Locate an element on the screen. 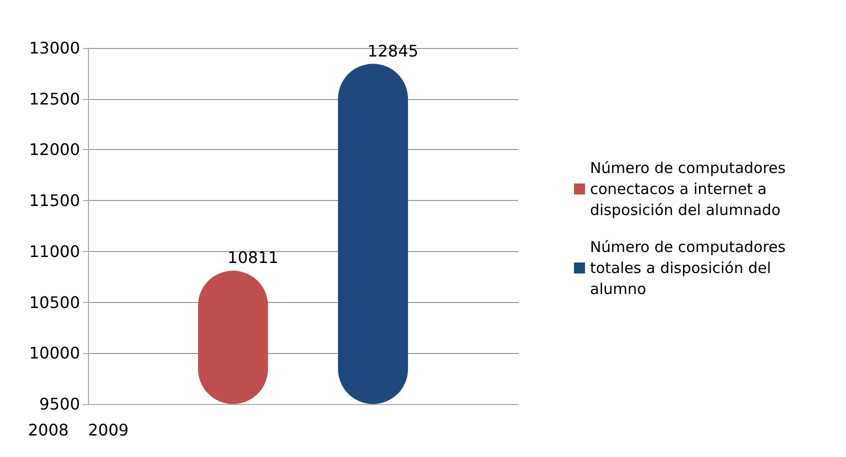  y-tick-label: 10500 is located at coordinates (54, 302).